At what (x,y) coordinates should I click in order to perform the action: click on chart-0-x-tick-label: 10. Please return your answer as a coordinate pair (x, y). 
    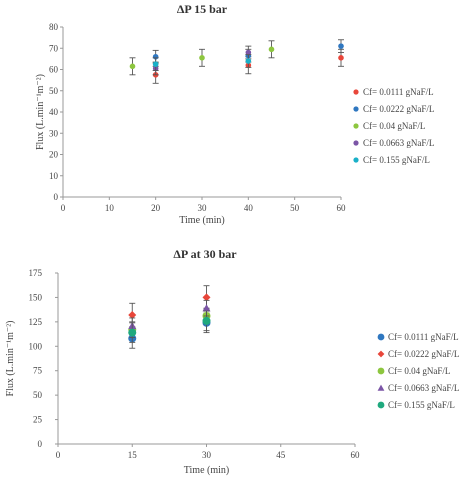
    Looking at the image, I should click on (110, 208).